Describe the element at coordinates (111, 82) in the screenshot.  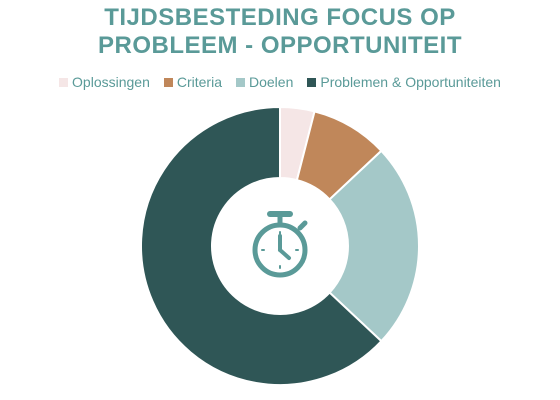
I see `legend-label-oplossingen: Oplossingen` at that location.